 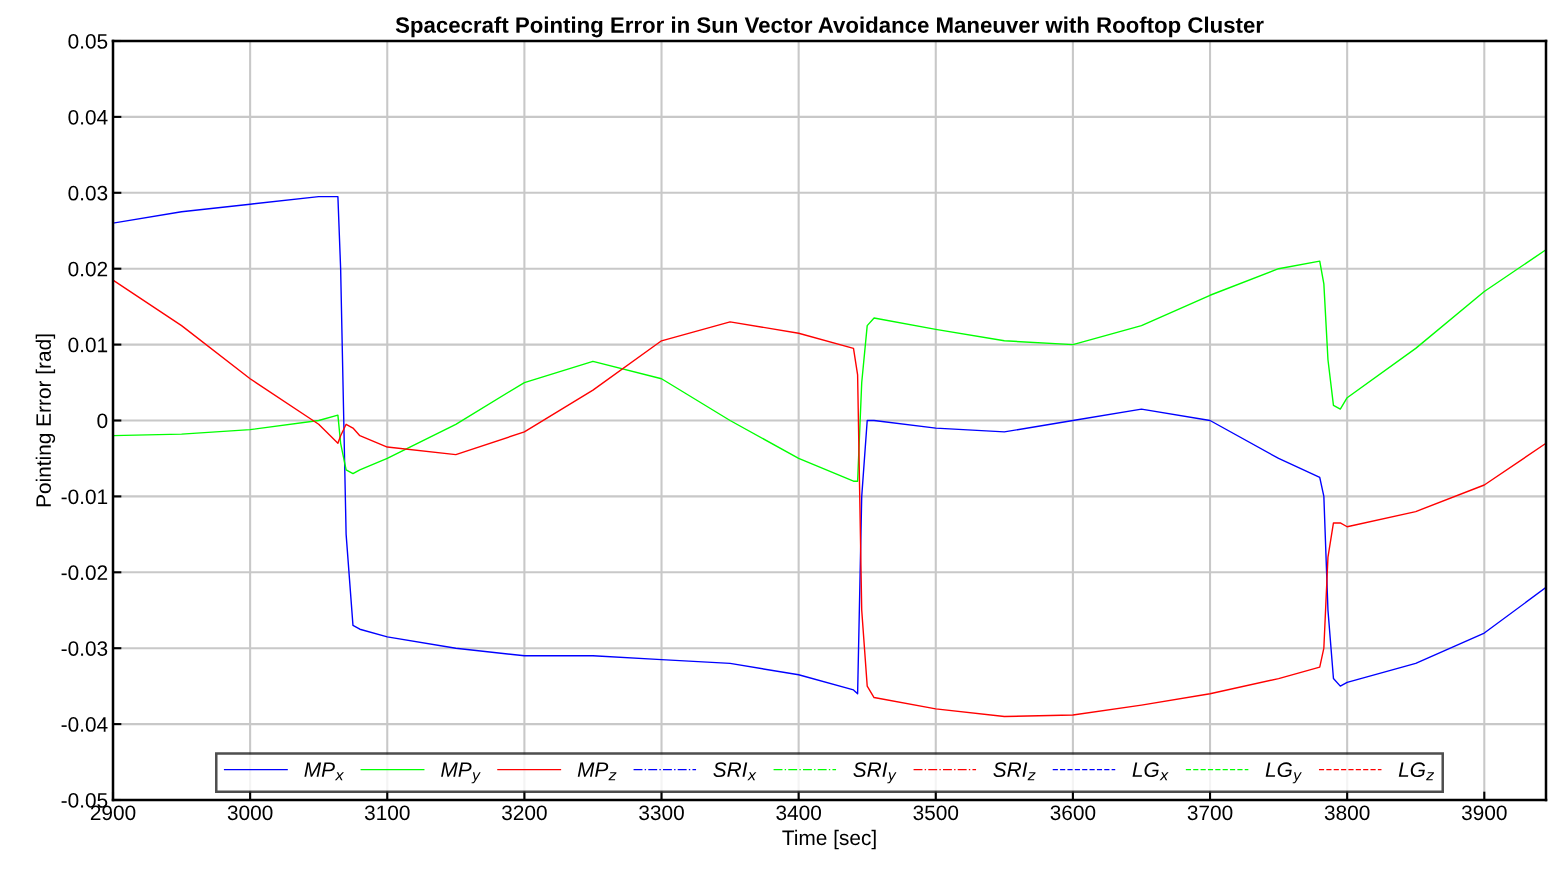 I want to click on x-tick-label: 3400, so click(x=799, y=813).